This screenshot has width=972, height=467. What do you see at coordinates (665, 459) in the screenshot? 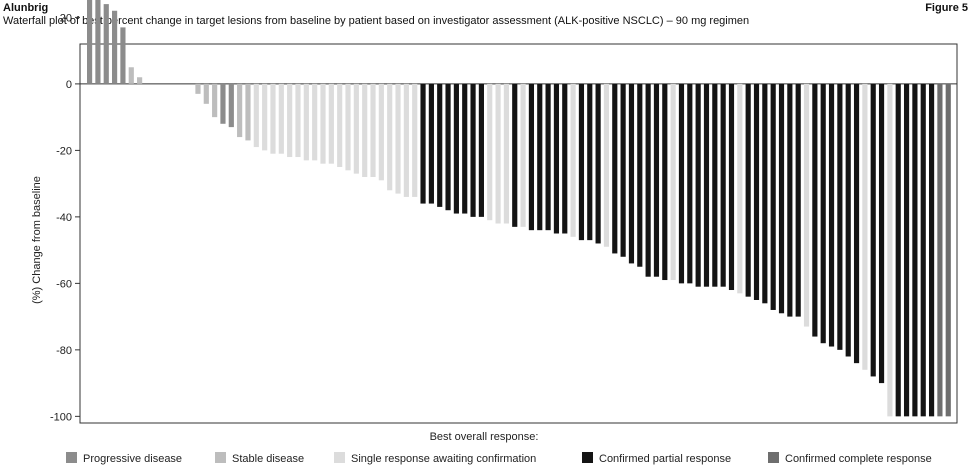
I see `legend-label: Confirmed partial response` at bounding box center [665, 459].